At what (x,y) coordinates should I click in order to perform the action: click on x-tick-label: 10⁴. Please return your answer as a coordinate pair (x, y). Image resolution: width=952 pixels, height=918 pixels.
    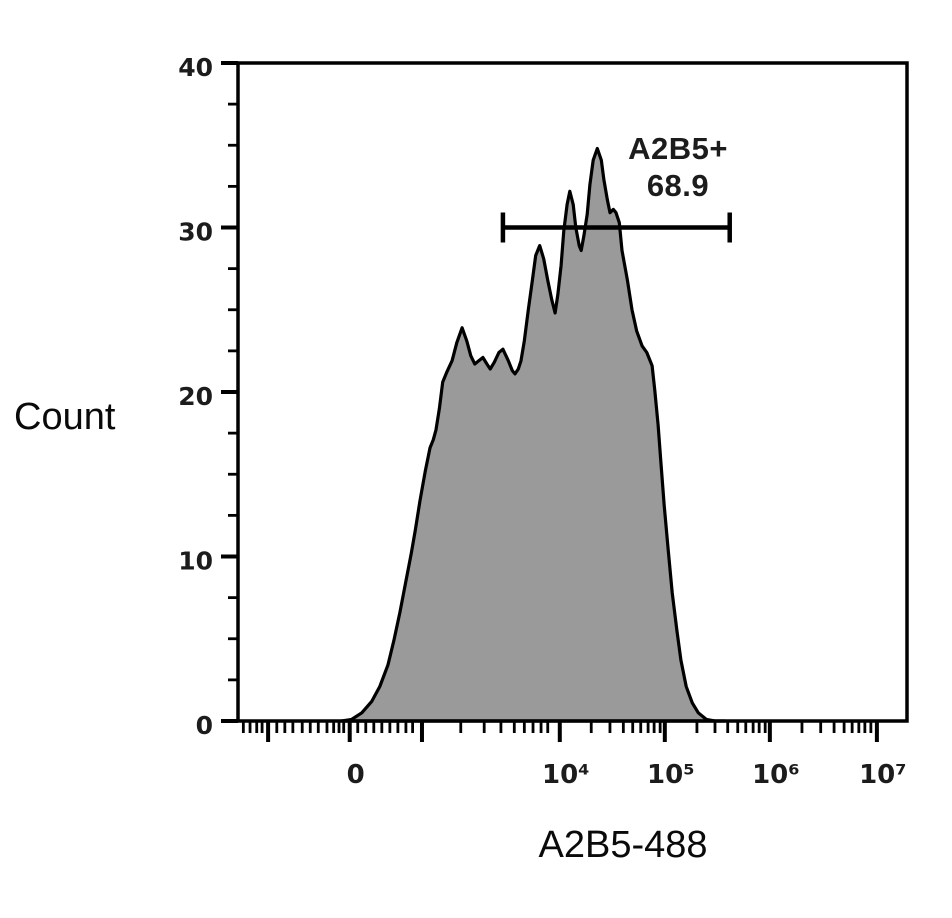
    Looking at the image, I should click on (566, 775).